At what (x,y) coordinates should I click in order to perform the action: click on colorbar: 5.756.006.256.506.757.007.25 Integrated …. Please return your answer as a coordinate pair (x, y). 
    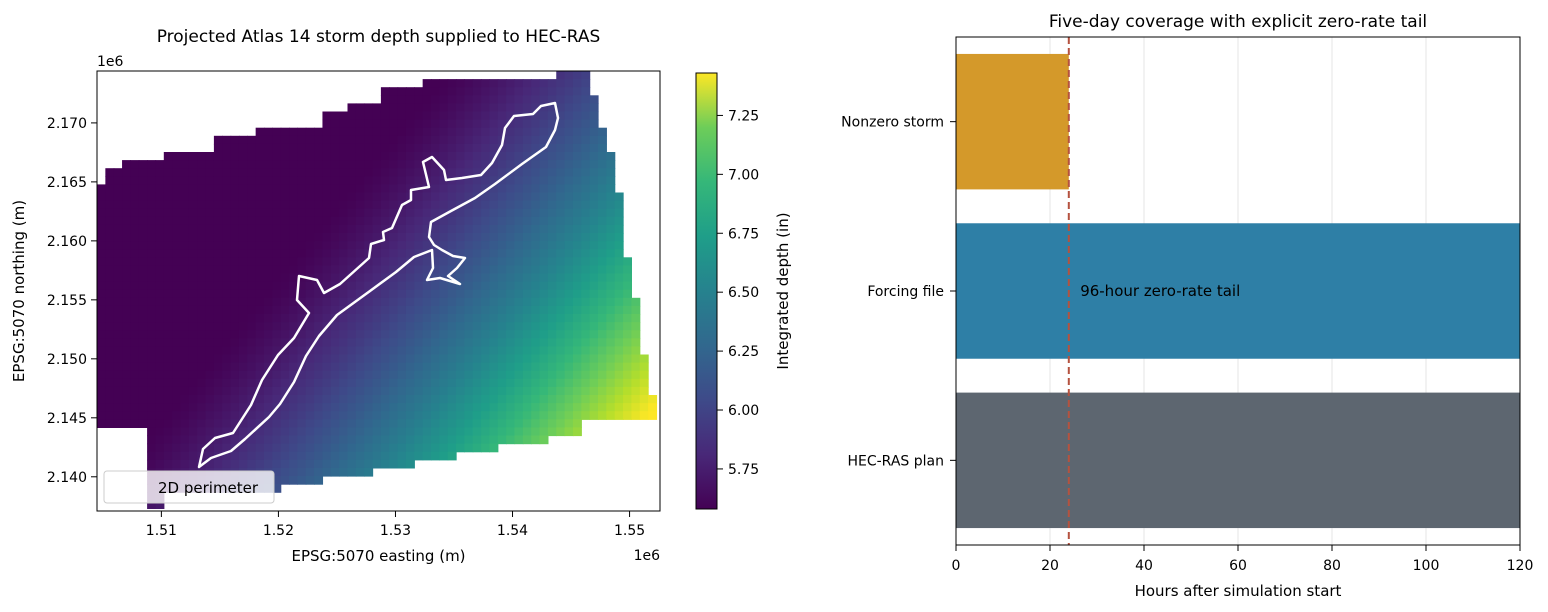
    Looking at the image, I should click on (743, 291).